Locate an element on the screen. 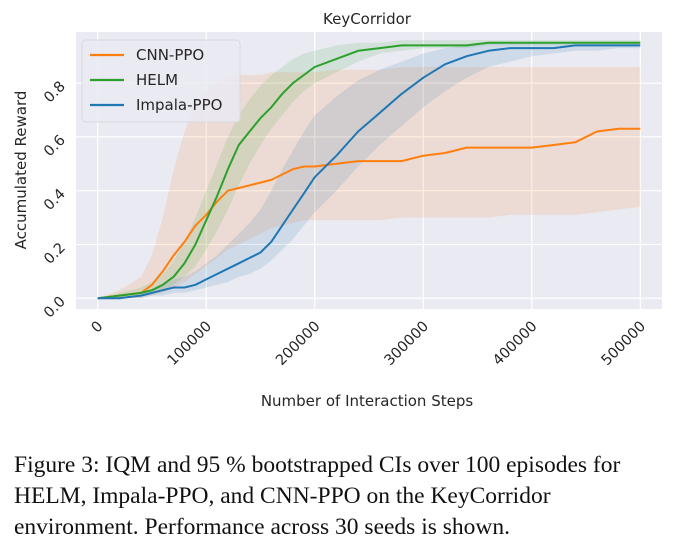 The height and width of the screenshot is (553, 680). legend: CNN-PPO HELM Impala-PPO is located at coordinates (161, 81).